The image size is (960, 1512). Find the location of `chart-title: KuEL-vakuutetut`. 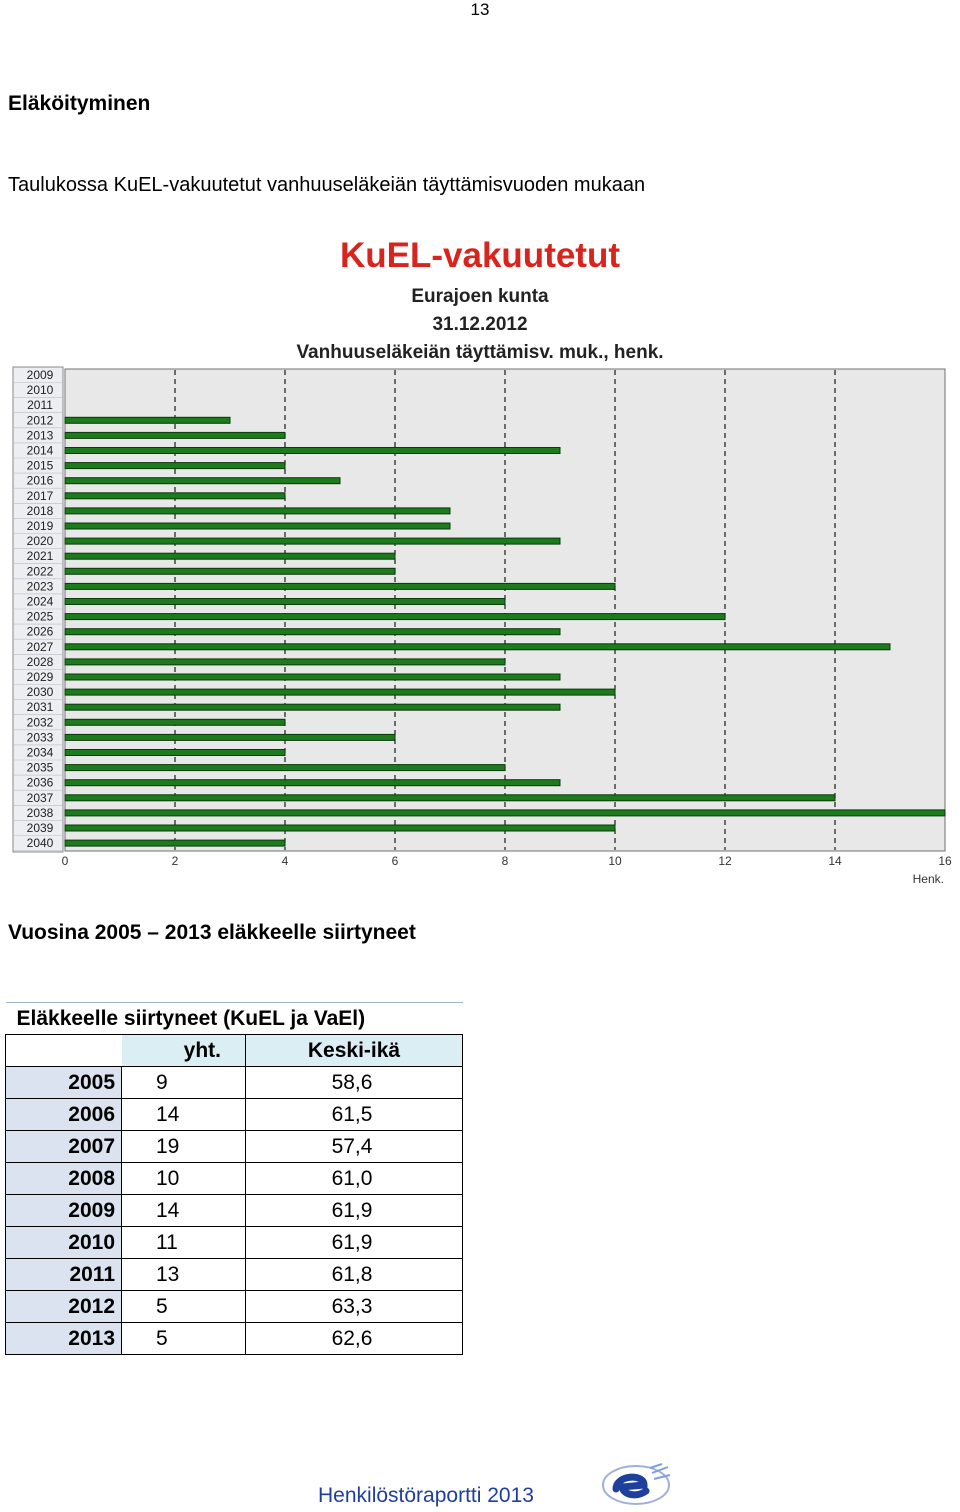

chart-title: KuEL-vakuutetut is located at coordinates (480, 255).